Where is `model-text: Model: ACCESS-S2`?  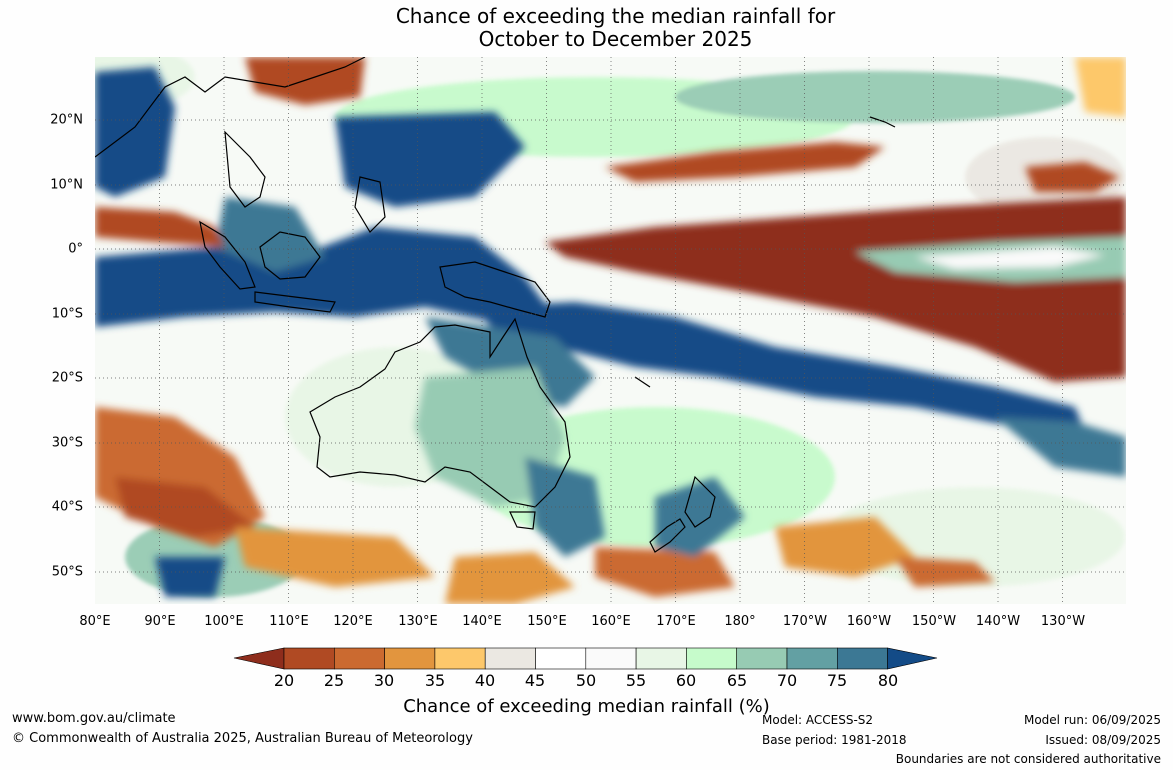
model-text: Model: ACCESS-S2 is located at coordinates (818, 720).